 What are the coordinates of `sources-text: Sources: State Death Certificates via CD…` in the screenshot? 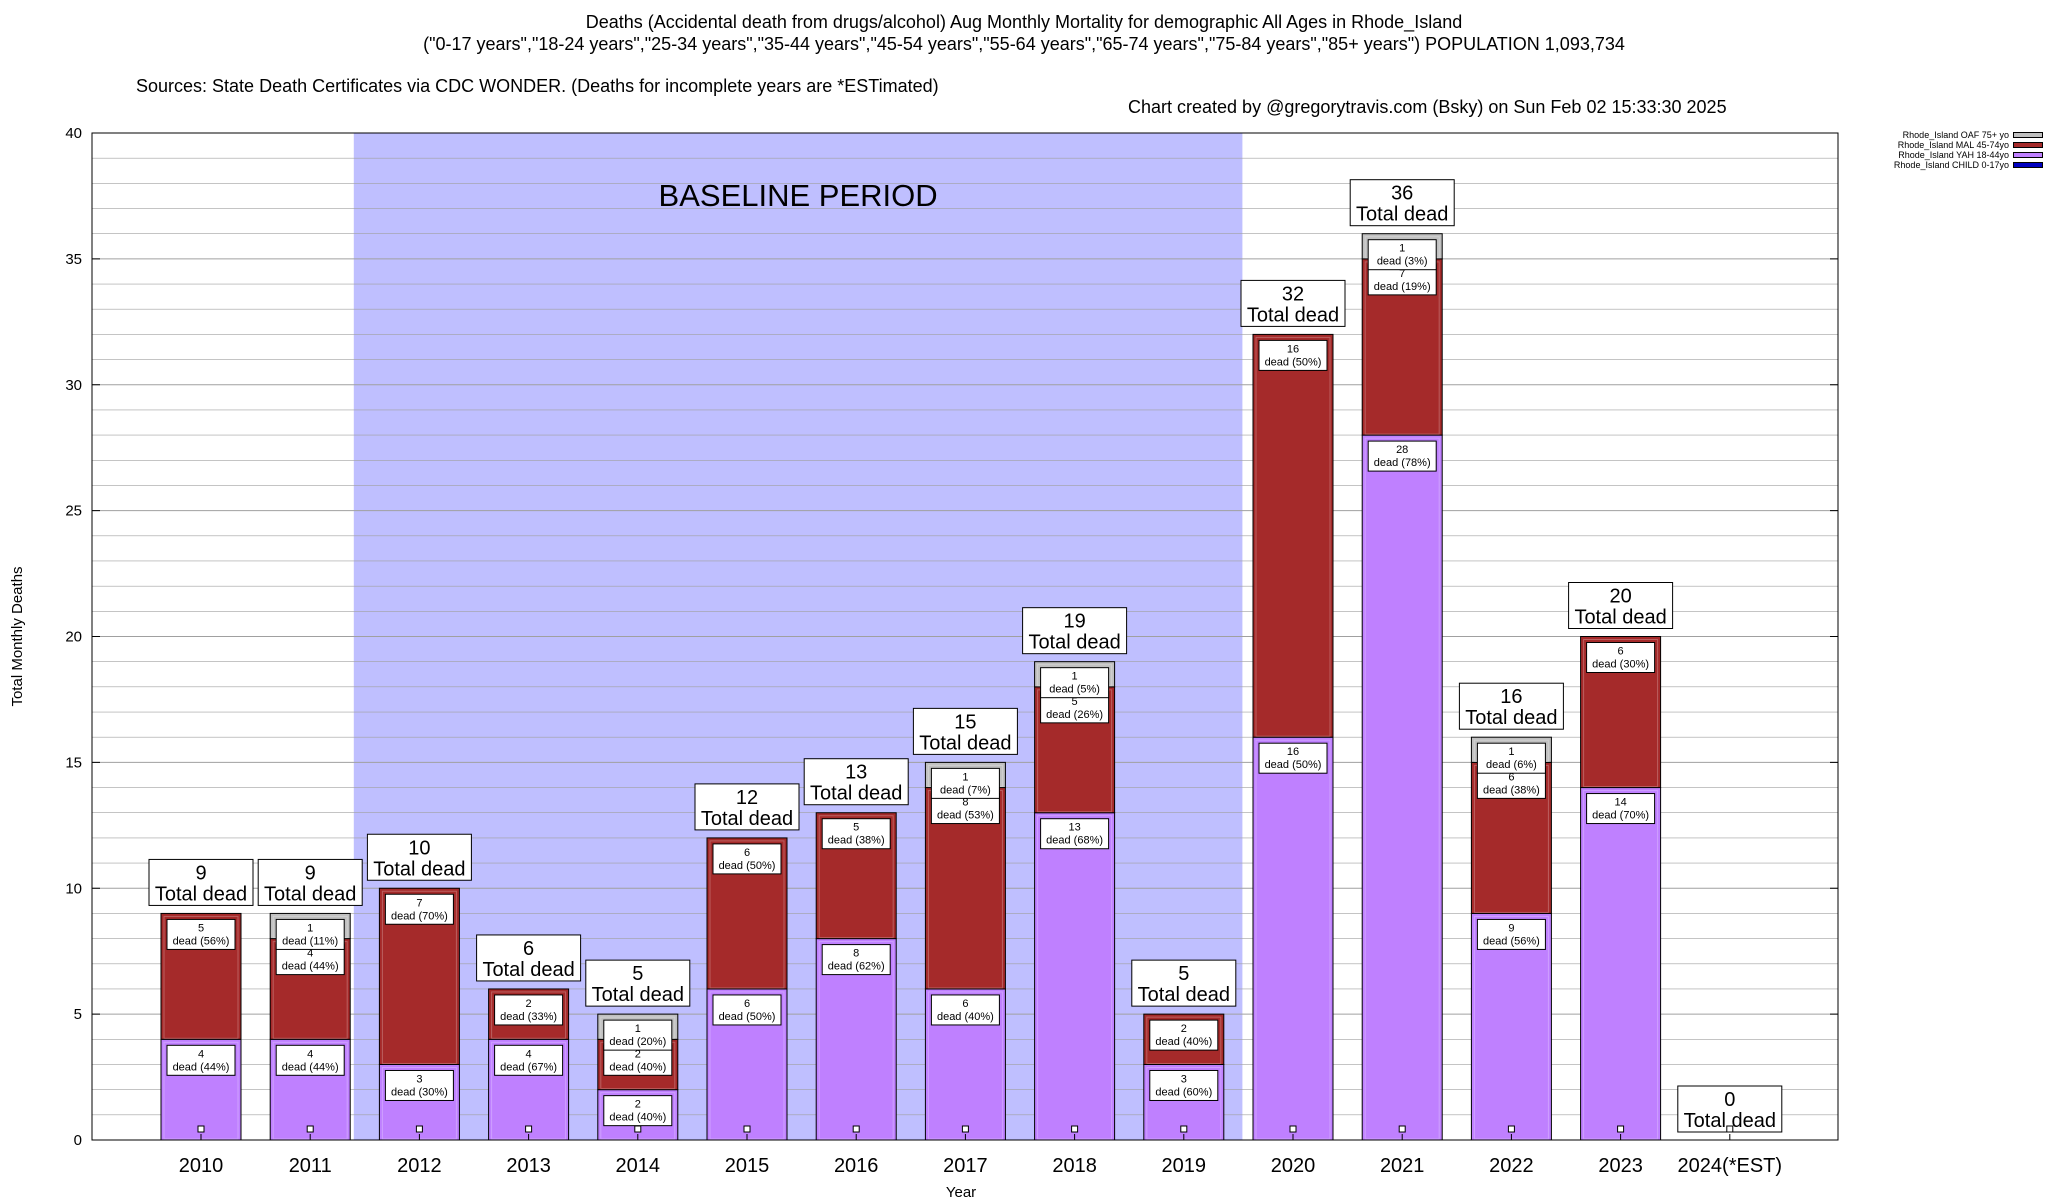 It's located at (537, 86).